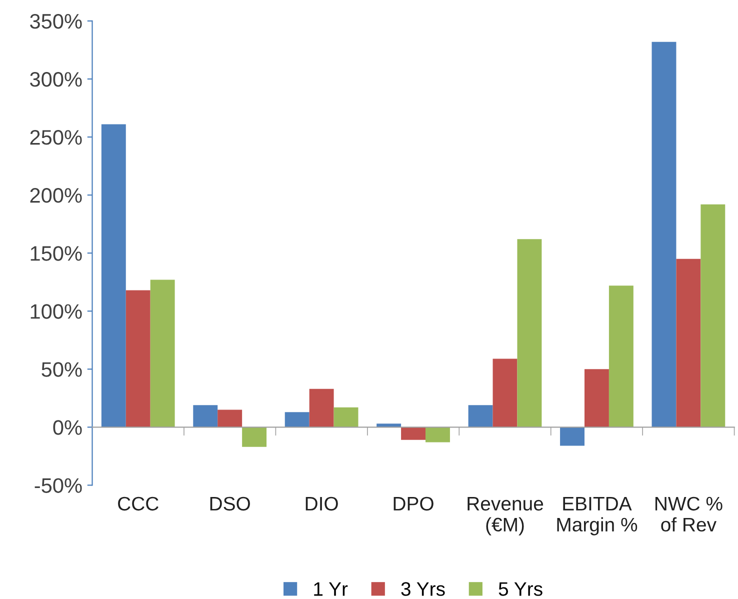  What do you see at coordinates (506, 516) in the screenshot?
I see `x-tick-label: Revenue (€M)` at bounding box center [506, 516].